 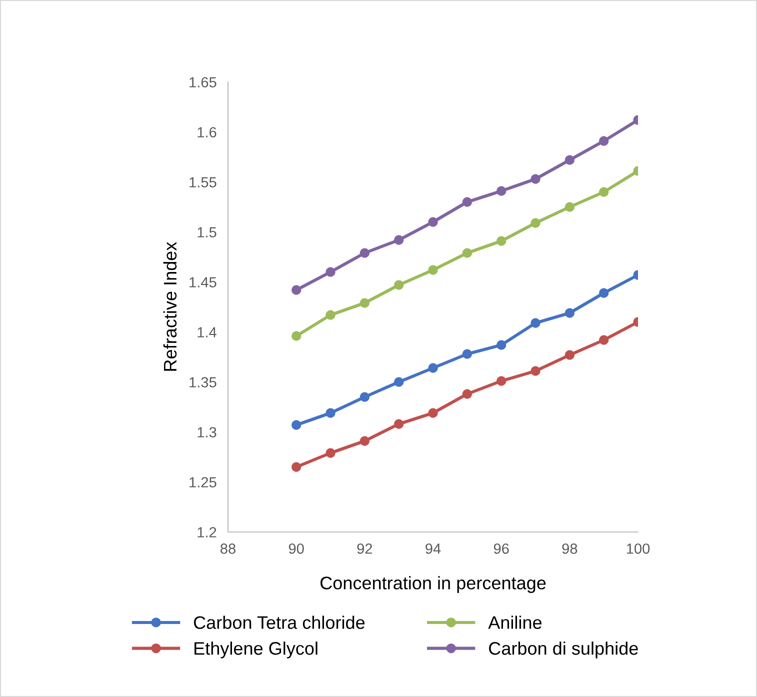 What do you see at coordinates (207, 332) in the screenshot?
I see `y-tick-label: 1.4` at bounding box center [207, 332].